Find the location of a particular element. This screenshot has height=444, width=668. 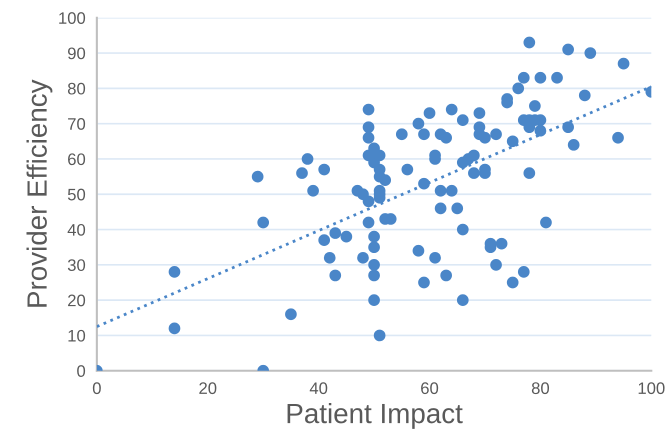

y-tick-label: 20 is located at coordinates (77, 300).